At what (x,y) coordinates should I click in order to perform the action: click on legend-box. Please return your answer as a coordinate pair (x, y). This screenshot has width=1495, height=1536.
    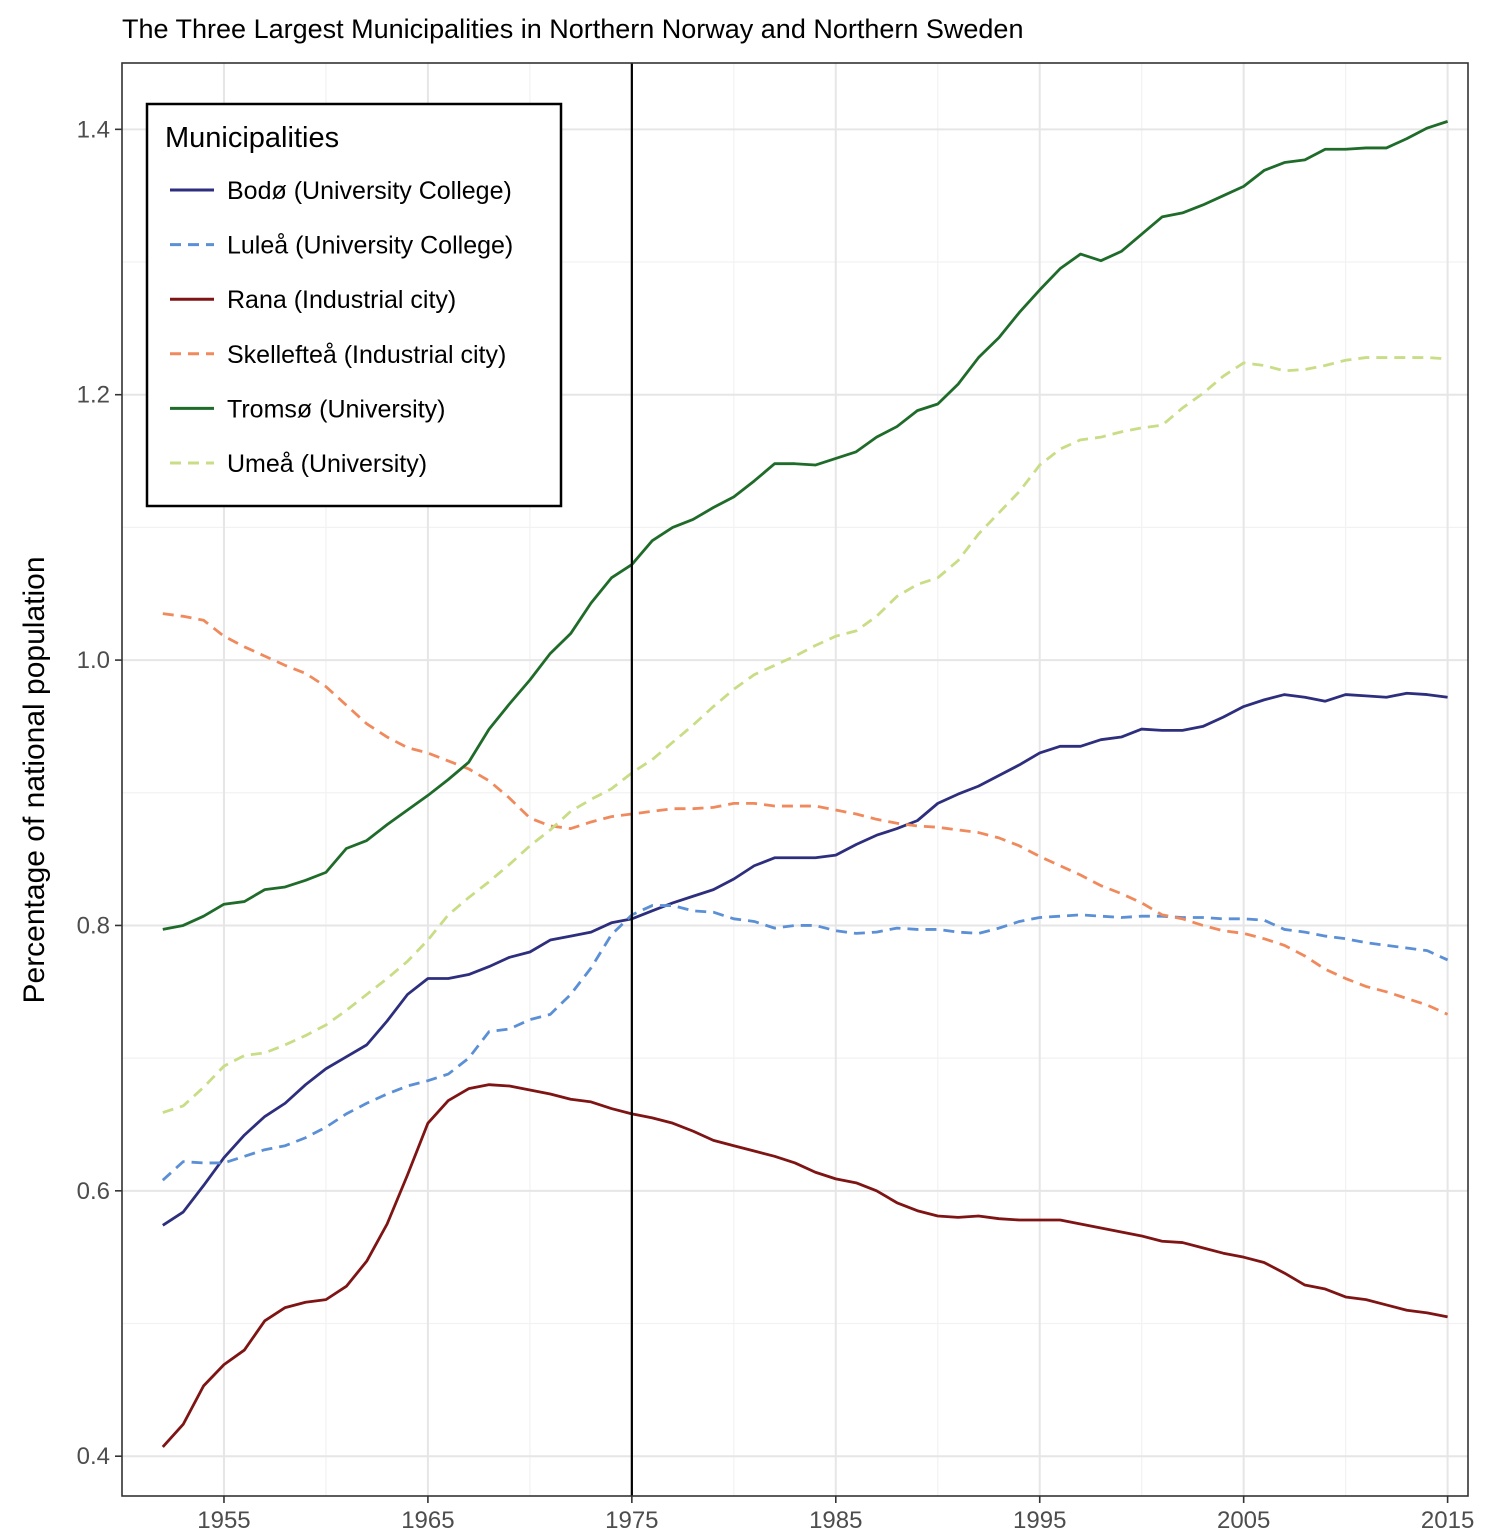
    Looking at the image, I should click on (354, 305).